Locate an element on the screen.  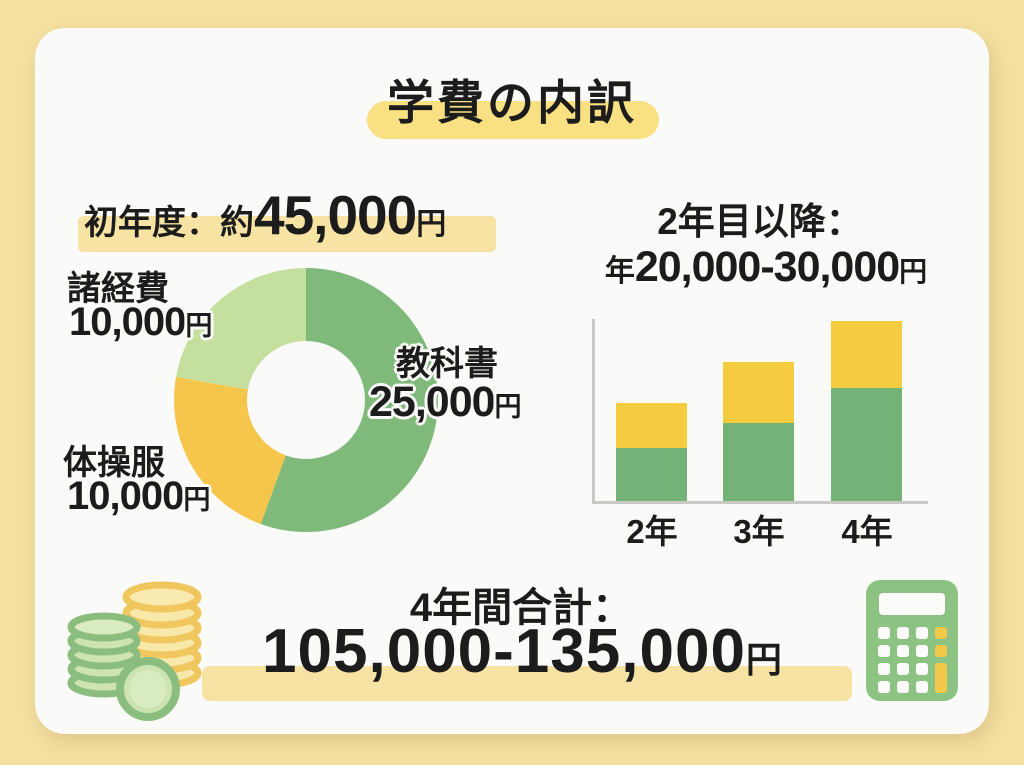
bar-year2-green-segment is located at coordinates (651, 474).